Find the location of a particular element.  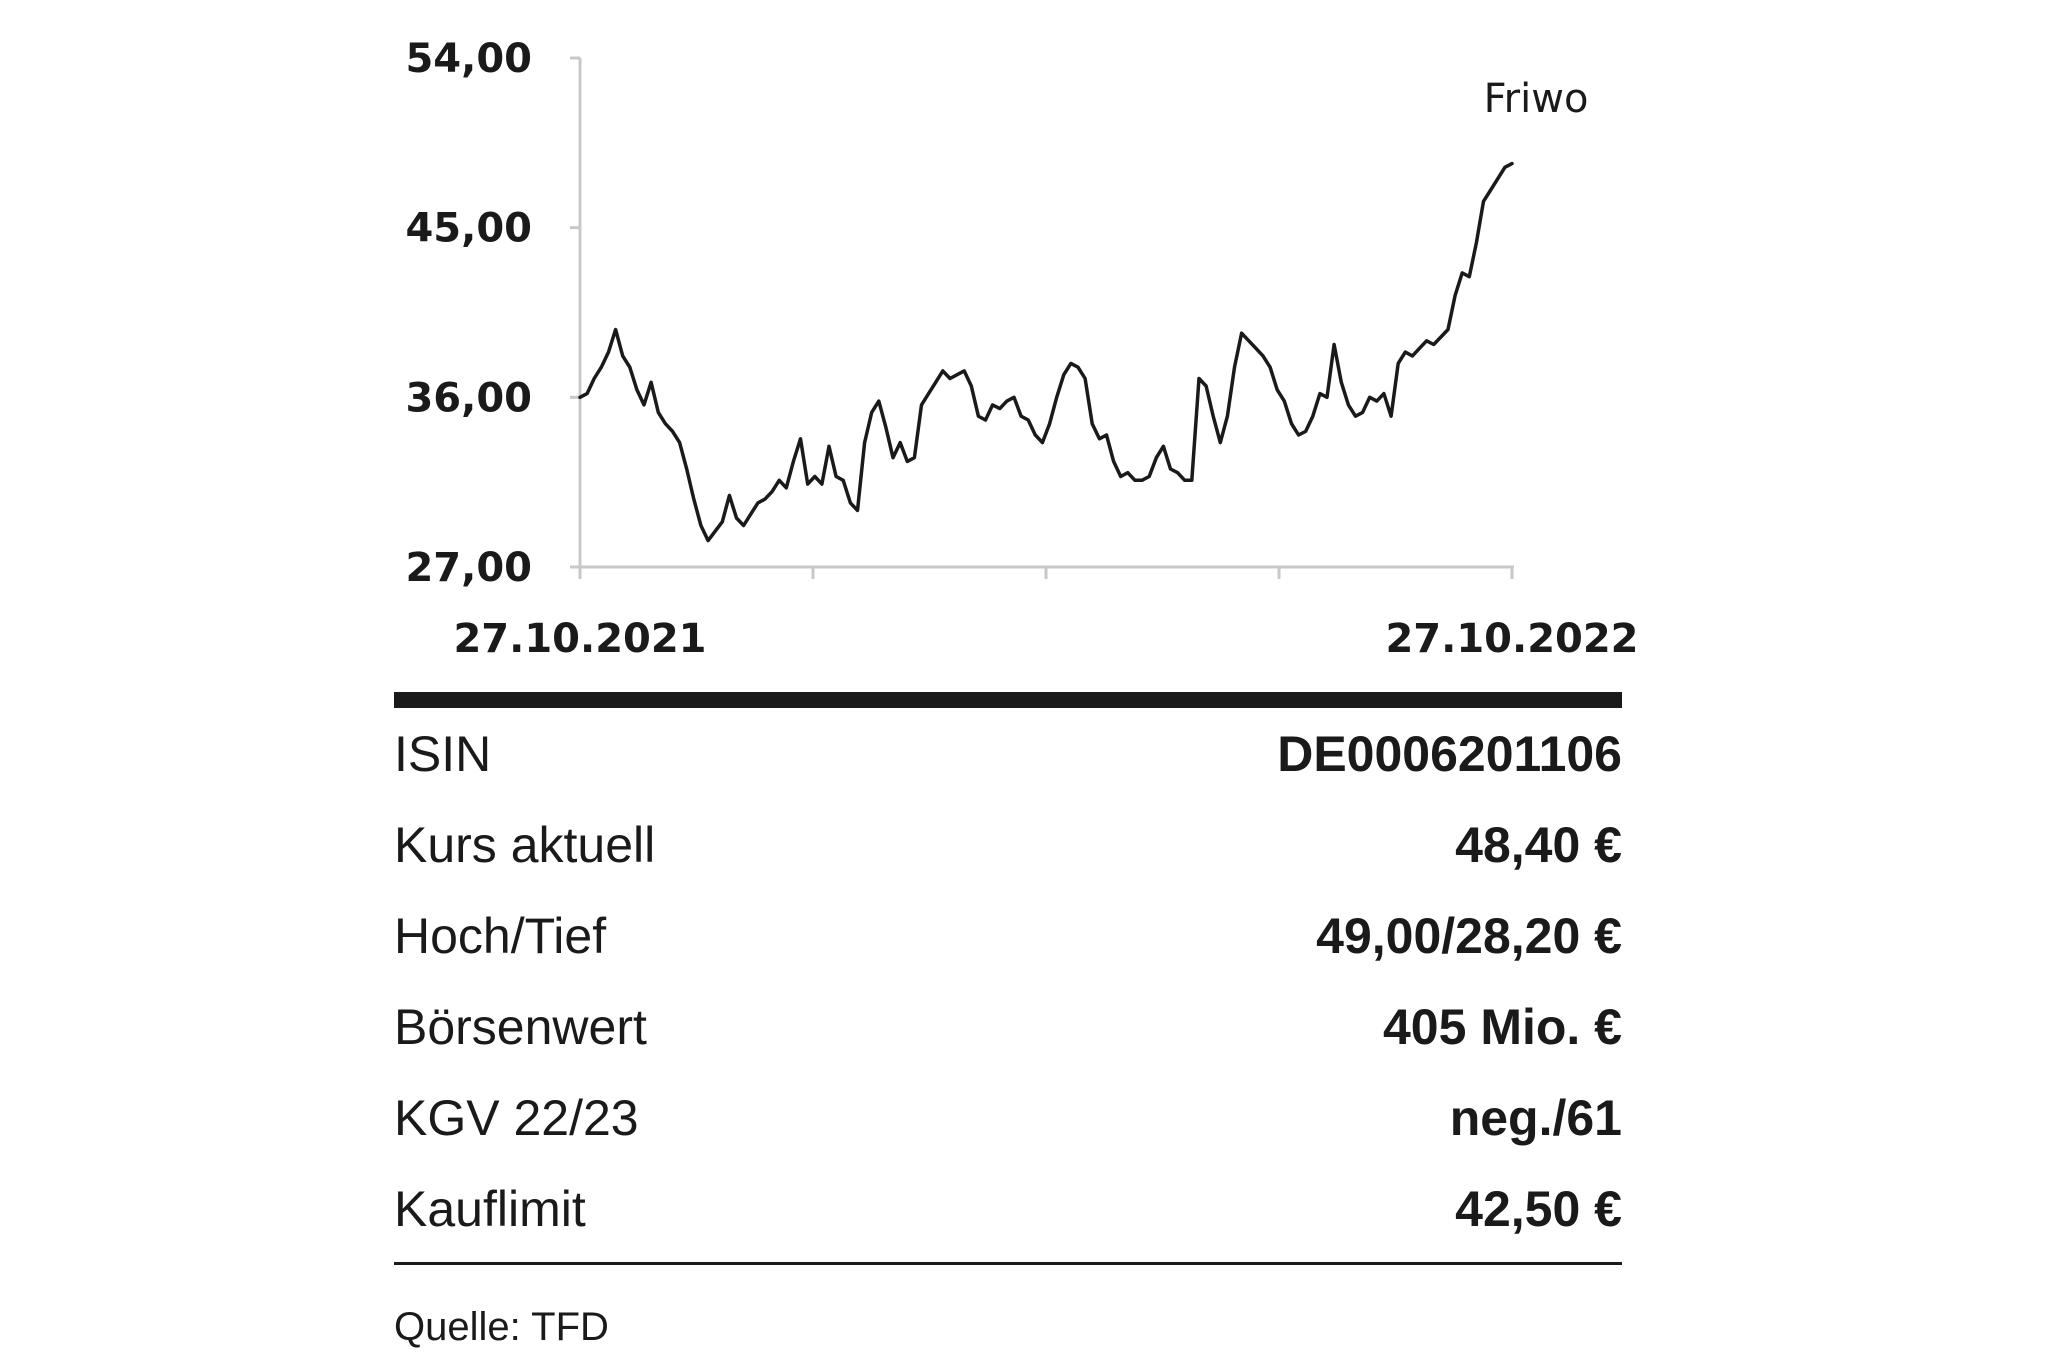

series-label: Friwo is located at coordinates (1536, 99).